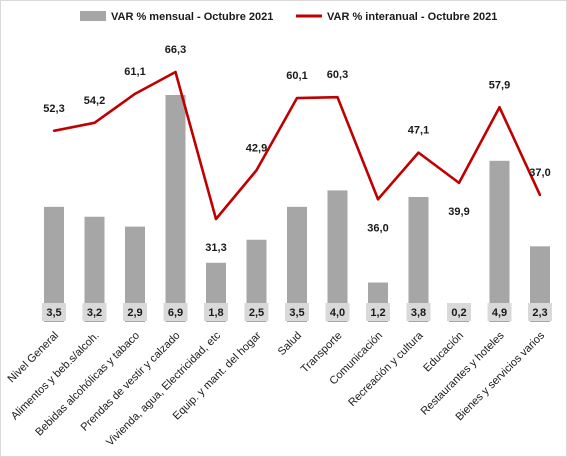 This screenshot has width=567, height=457. I want to click on legend-label-yearly: VAR % interanual - Octubre 2021, so click(412, 17).